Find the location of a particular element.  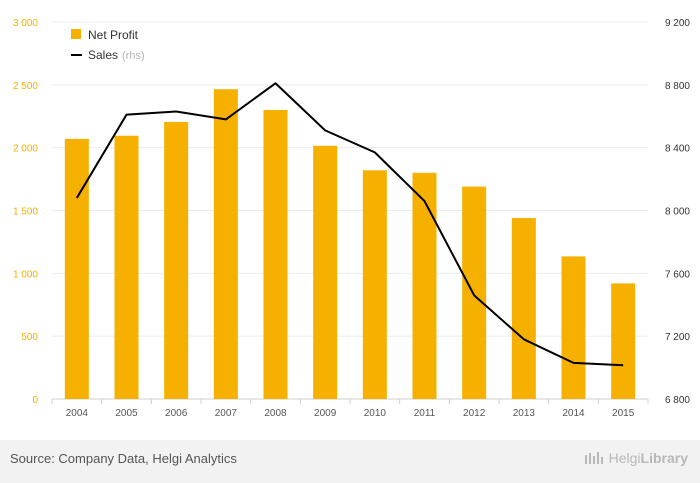

left-tick-label: 1 500 is located at coordinates (25, 212).